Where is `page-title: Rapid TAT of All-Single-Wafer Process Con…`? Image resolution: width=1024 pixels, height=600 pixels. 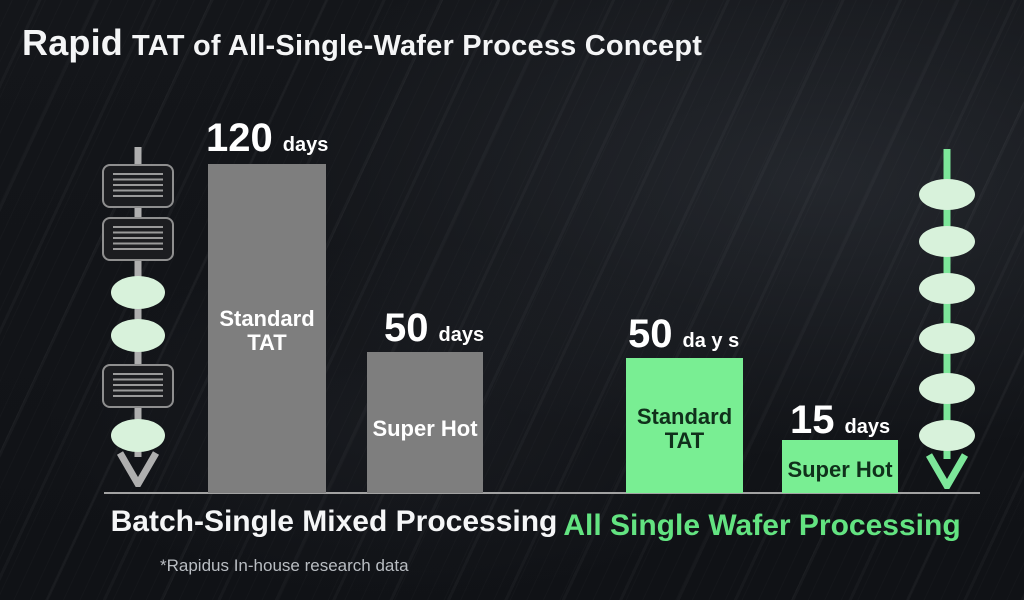
page-title: Rapid TAT of All-Single-Wafer Process Con… is located at coordinates (362, 43).